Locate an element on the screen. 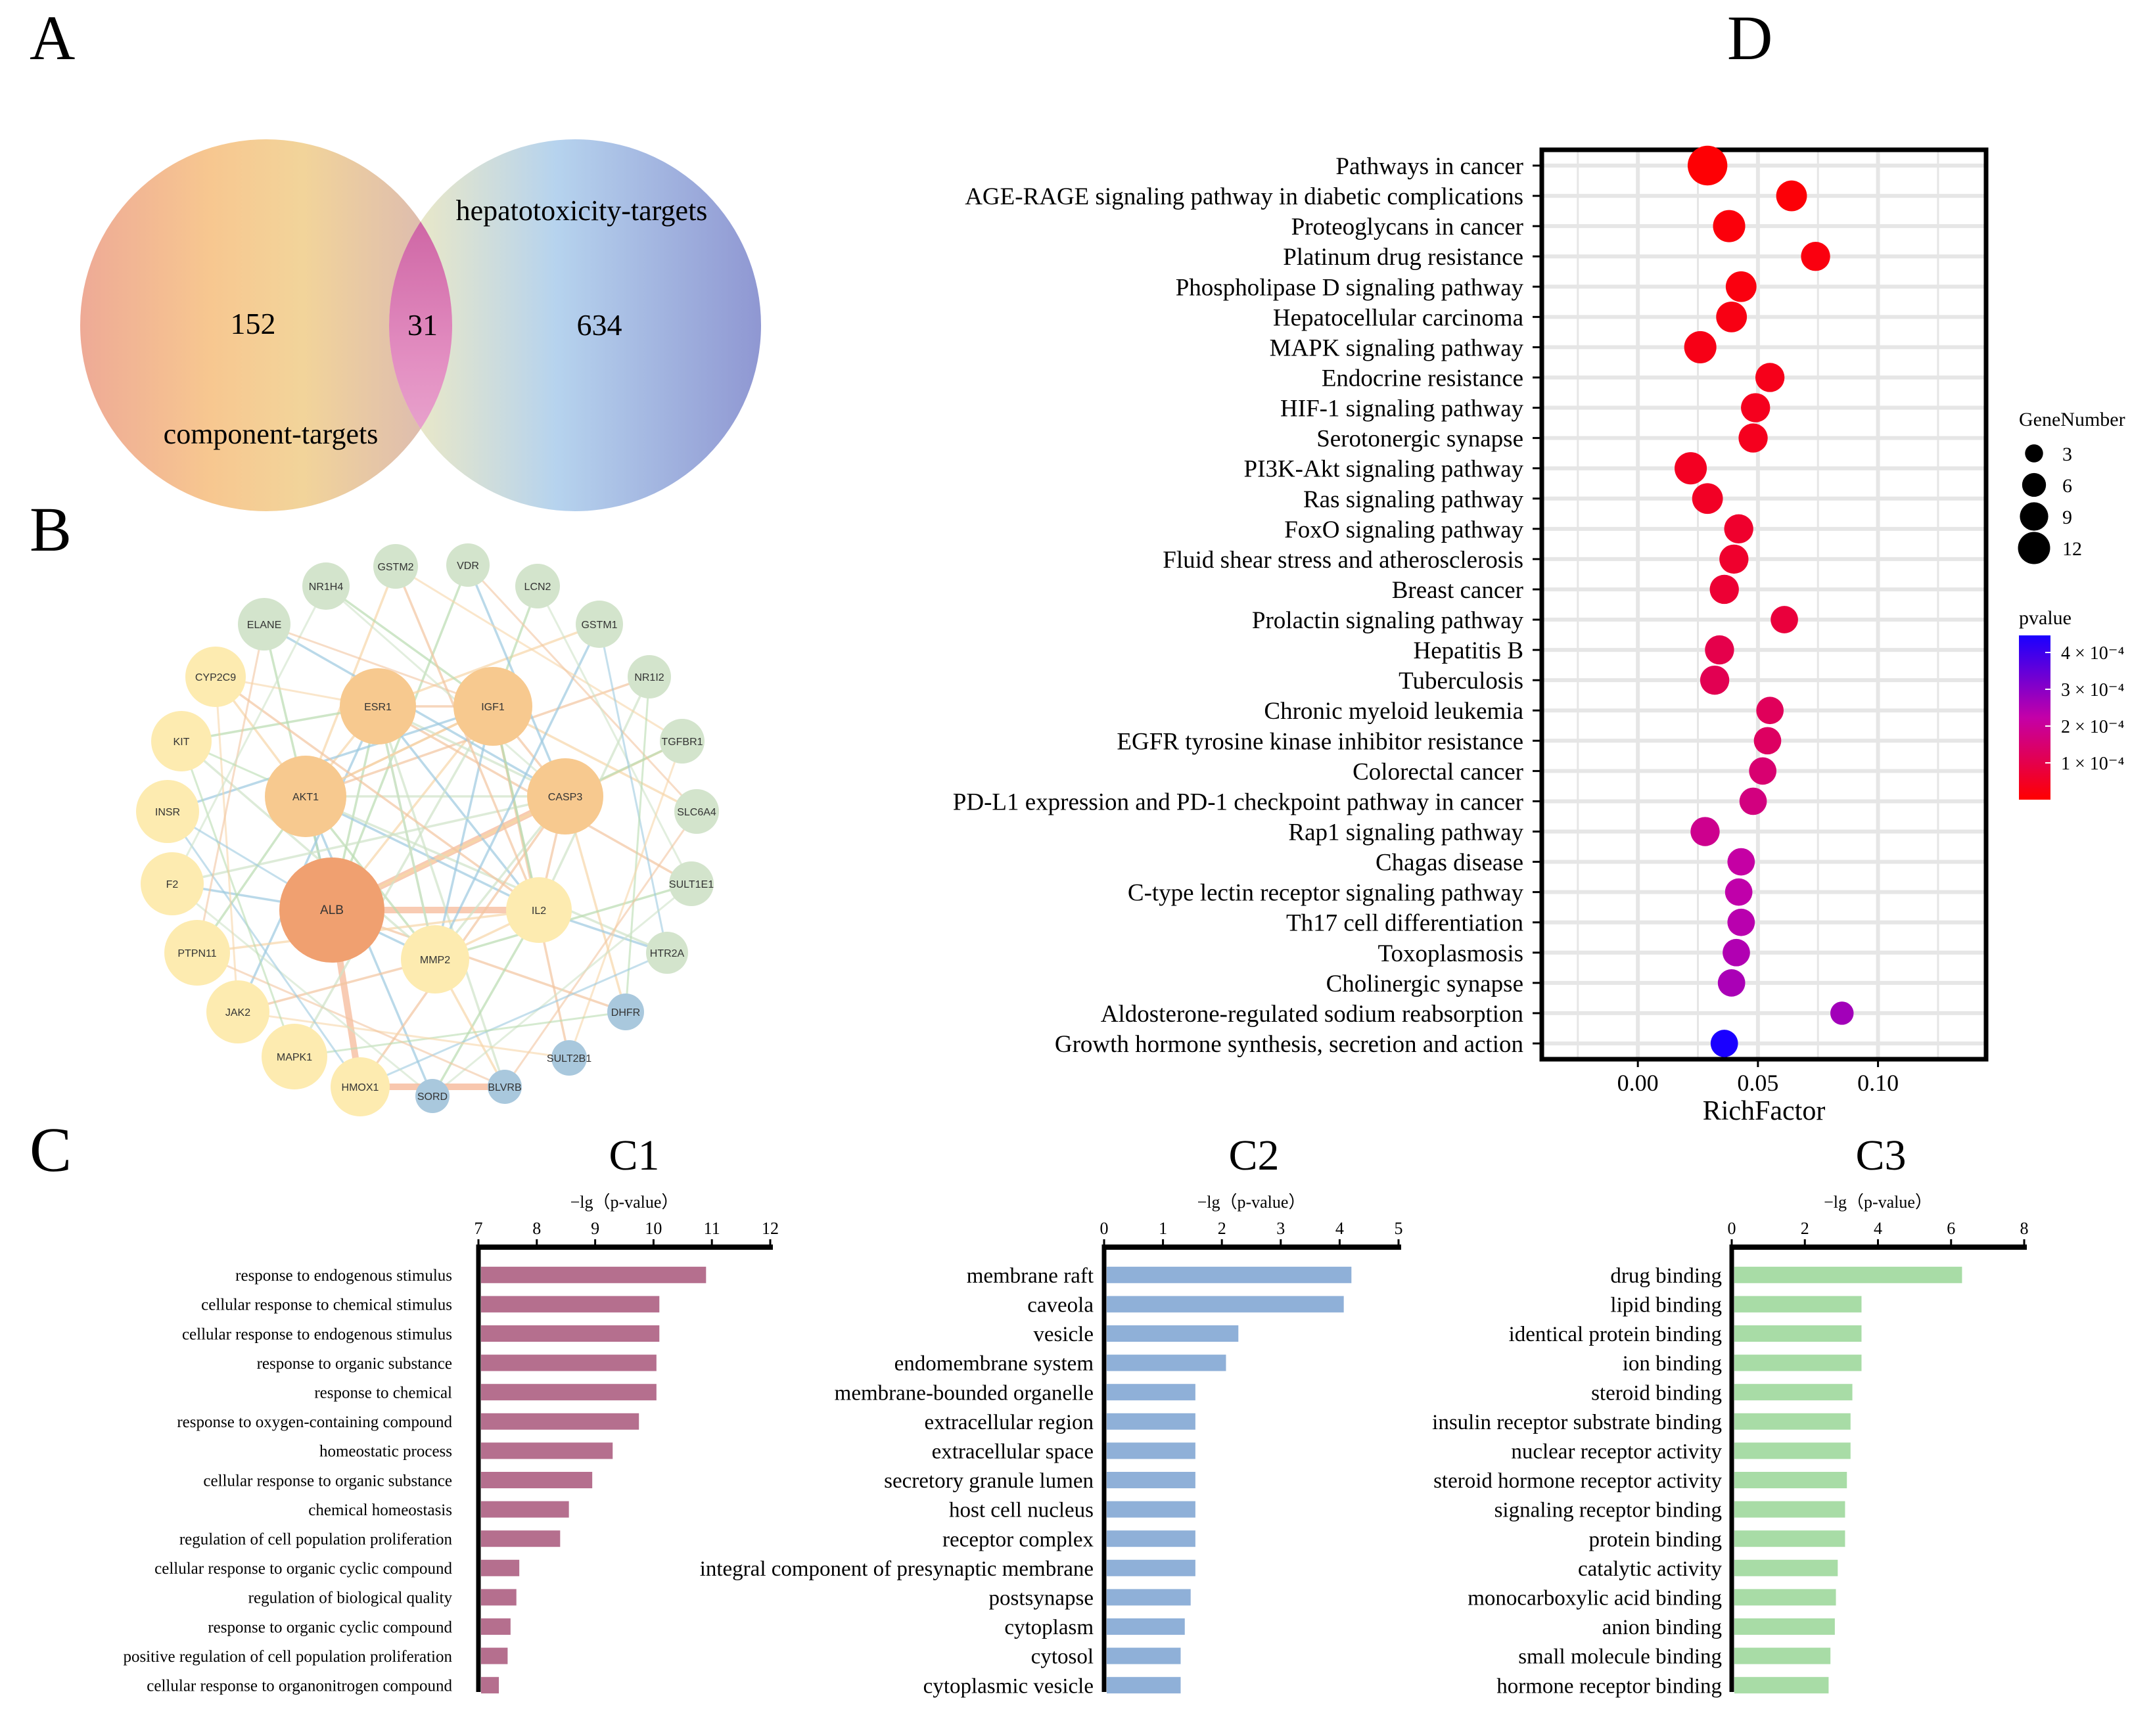 The width and height of the screenshot is (2153, 1736). term-label: Prolactin signaling pathway is located at coordinates (1388, 620).